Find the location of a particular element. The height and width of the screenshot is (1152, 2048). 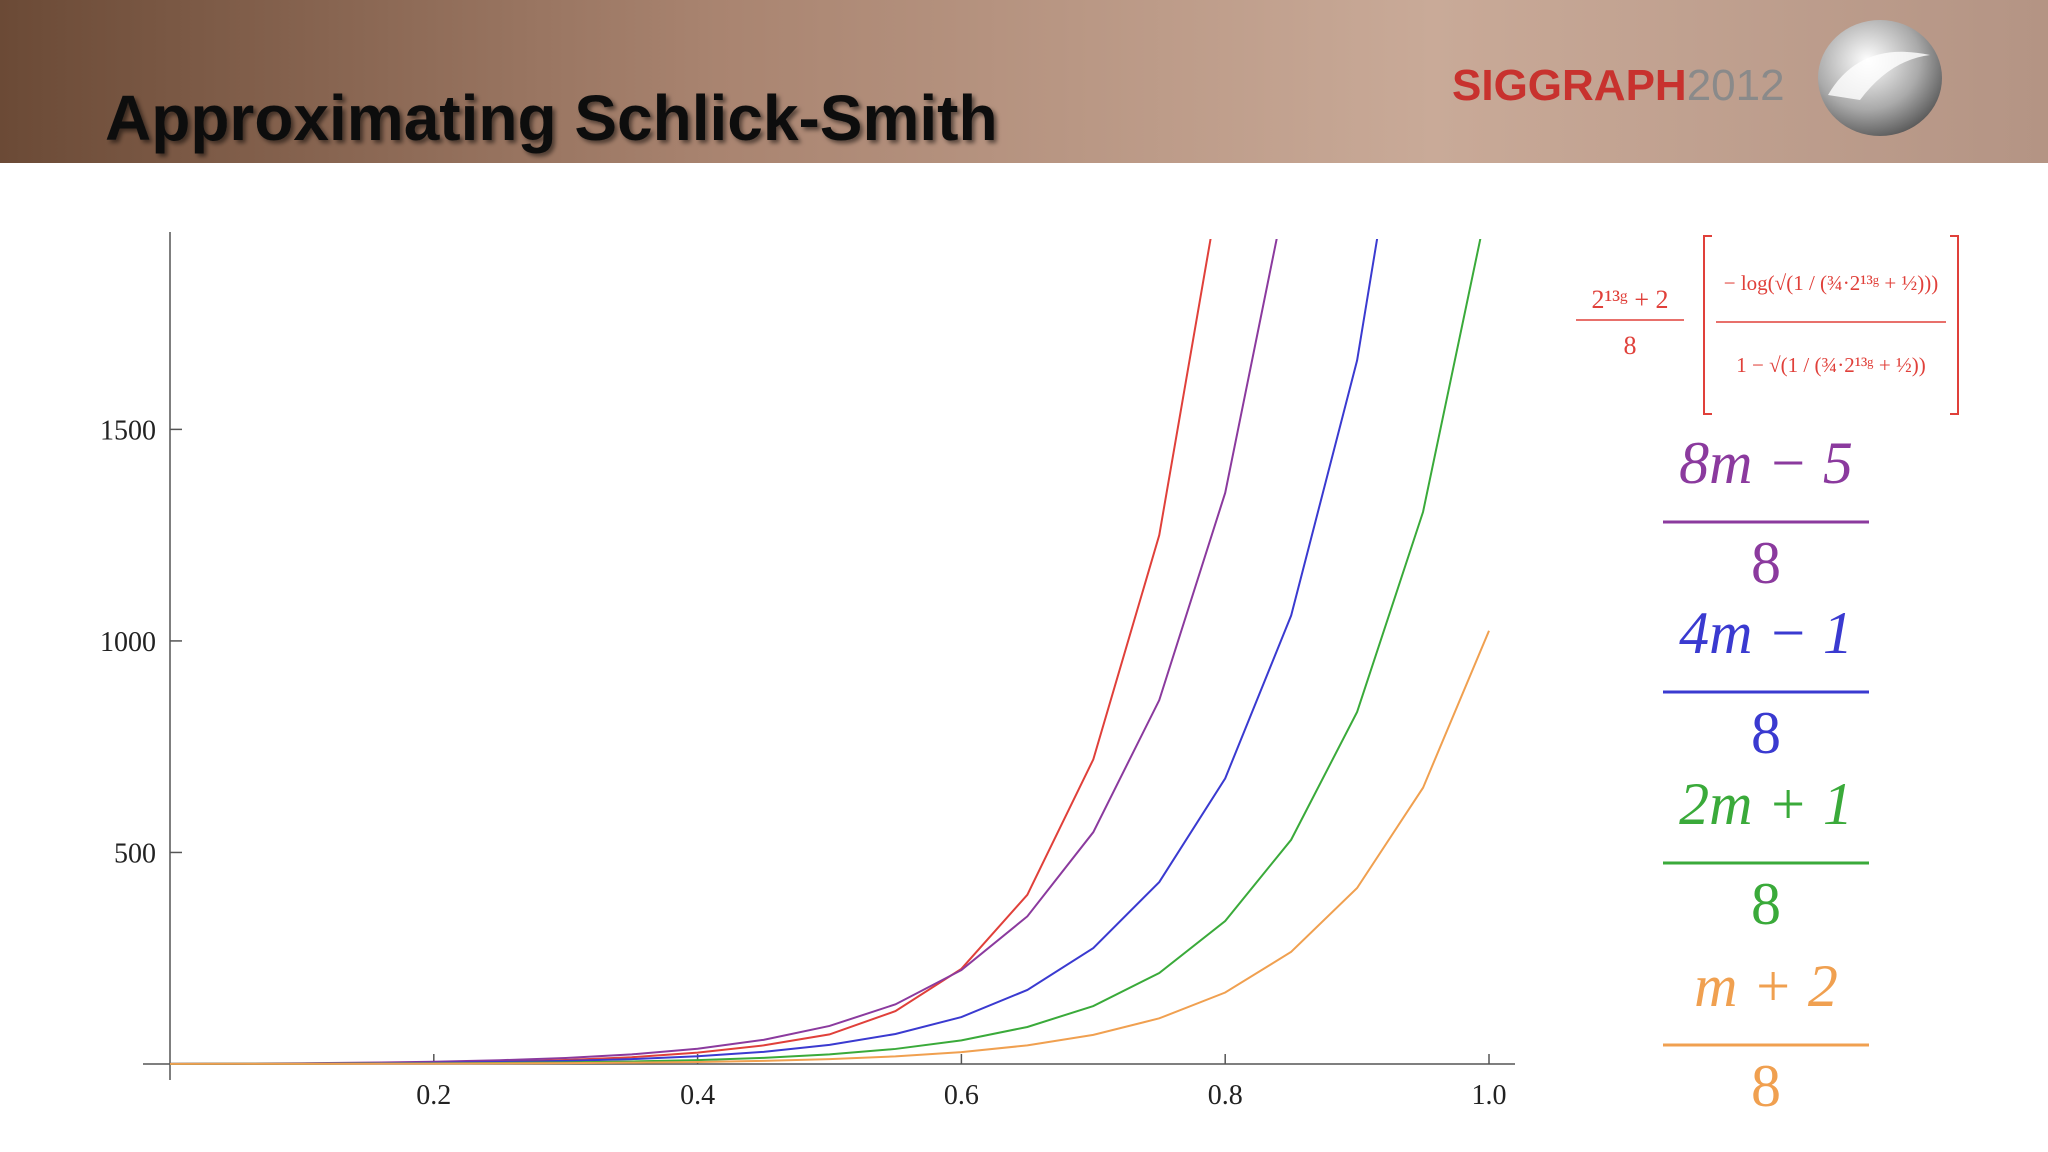

legend-entry: 8m − 5 8 is located at coordinates (1766, 513).